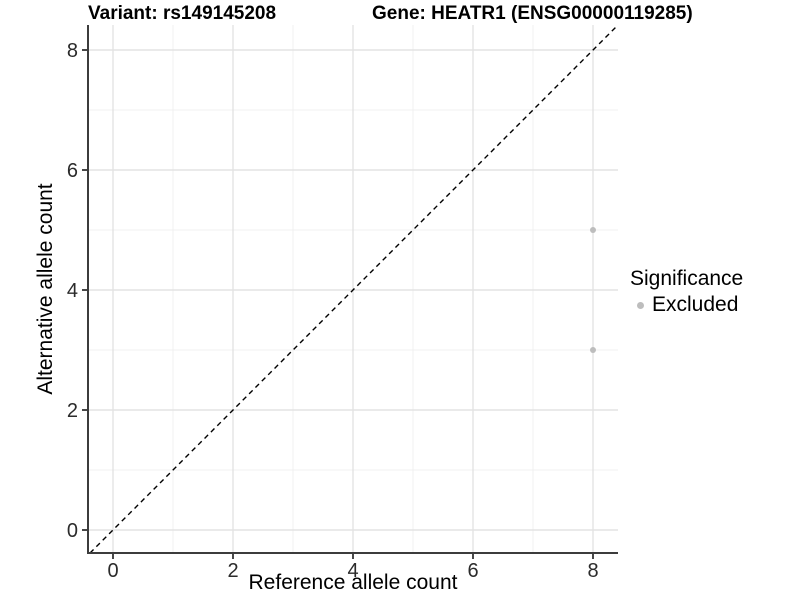 The height and width of the screenshot is (600, 800). I want to click on x-tick-label: 0, so click(112, 571).